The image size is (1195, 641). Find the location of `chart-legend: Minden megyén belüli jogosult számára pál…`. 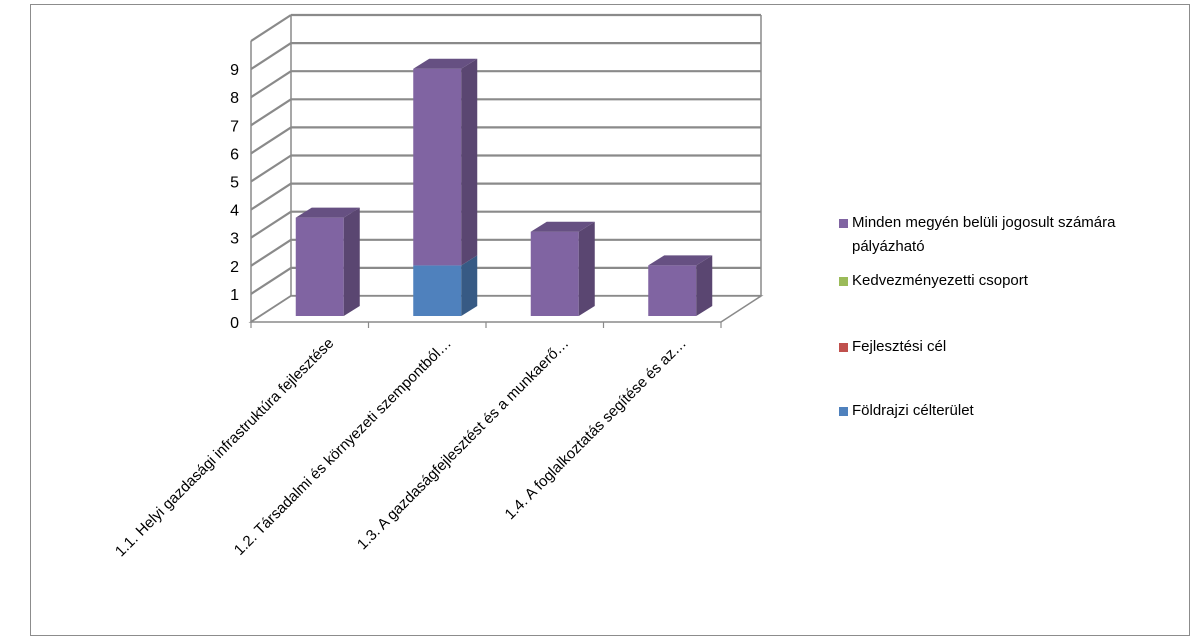

chart-legend: Minden megyén belüli jogosult számára pál… is located at coordinates (1017, 317).